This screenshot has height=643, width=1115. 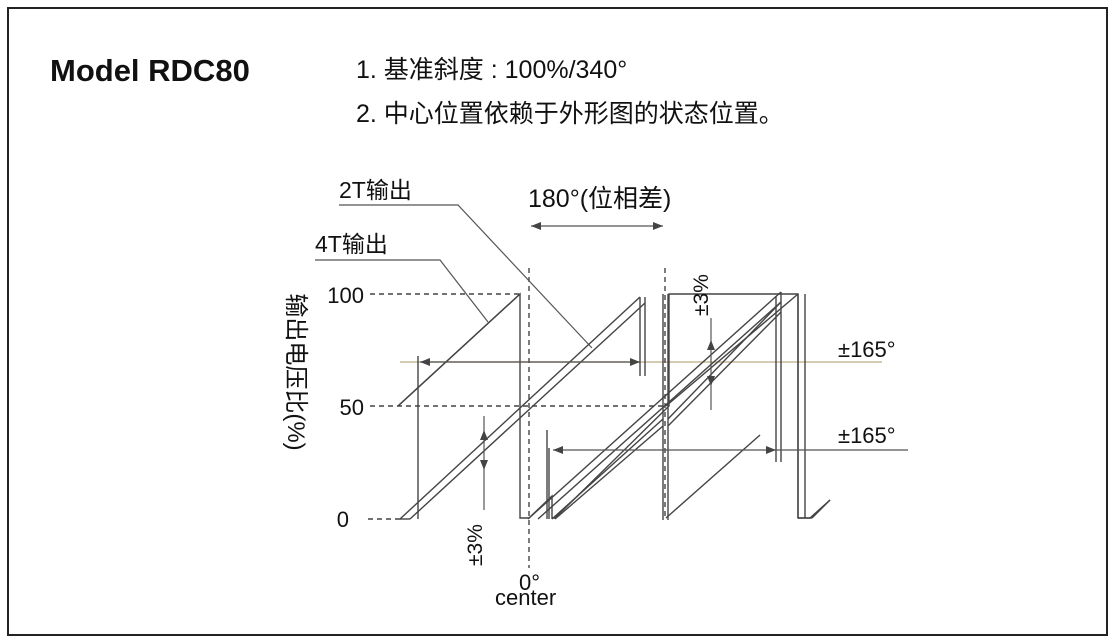 What do you see at coordinates (711, 345) in the screenshot?
I see `tol-top-arrow-up` at bounding box center [711, 345].